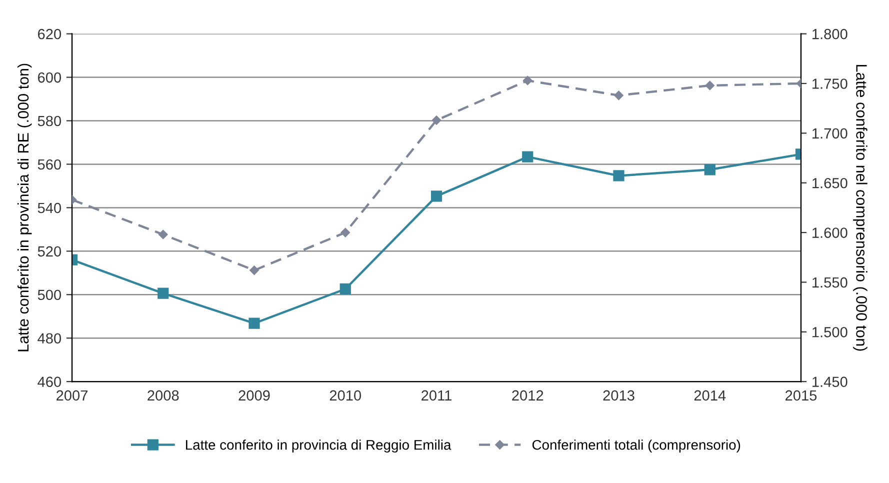  Describe the element at coordinates (50, 77) in the screenshot. I see `y-tick-label: 600` at that location.